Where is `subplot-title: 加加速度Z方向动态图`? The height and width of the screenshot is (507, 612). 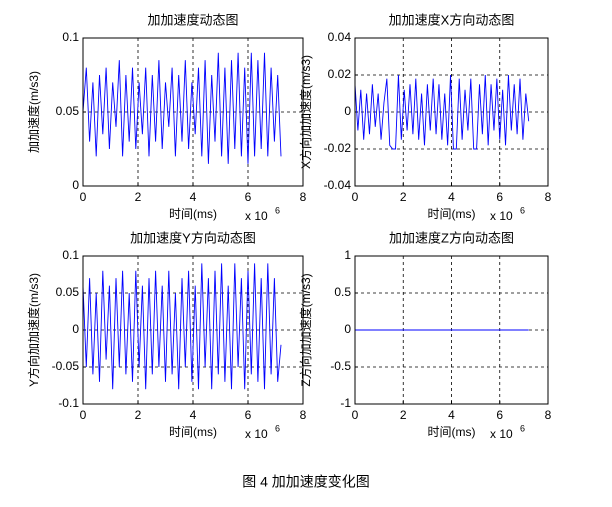
subplot-title: 加加速度Z方向动态图 is located at coordinates (451, 237).